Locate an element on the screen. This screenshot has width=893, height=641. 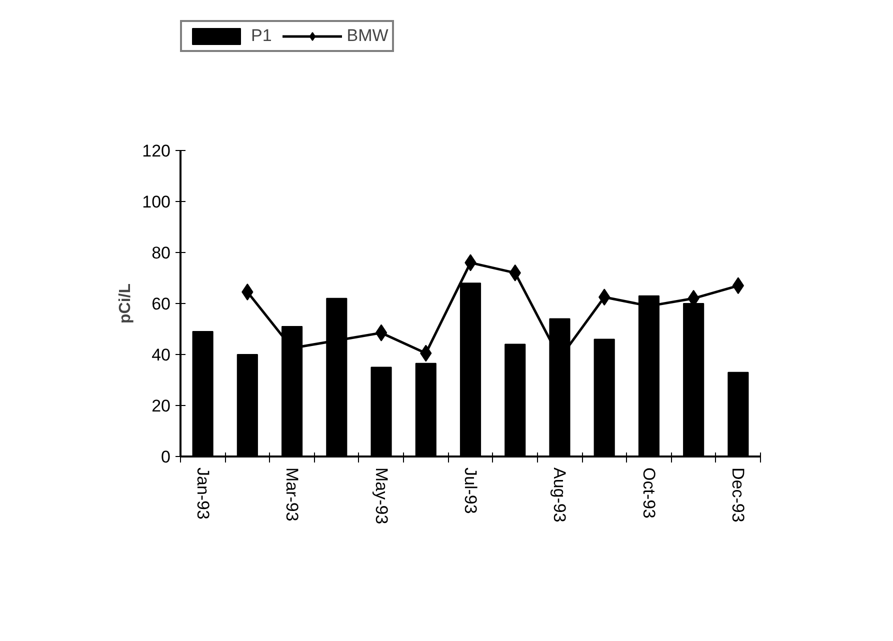
x-tick-label: Oct-93 is located at coordinates (648, 493).